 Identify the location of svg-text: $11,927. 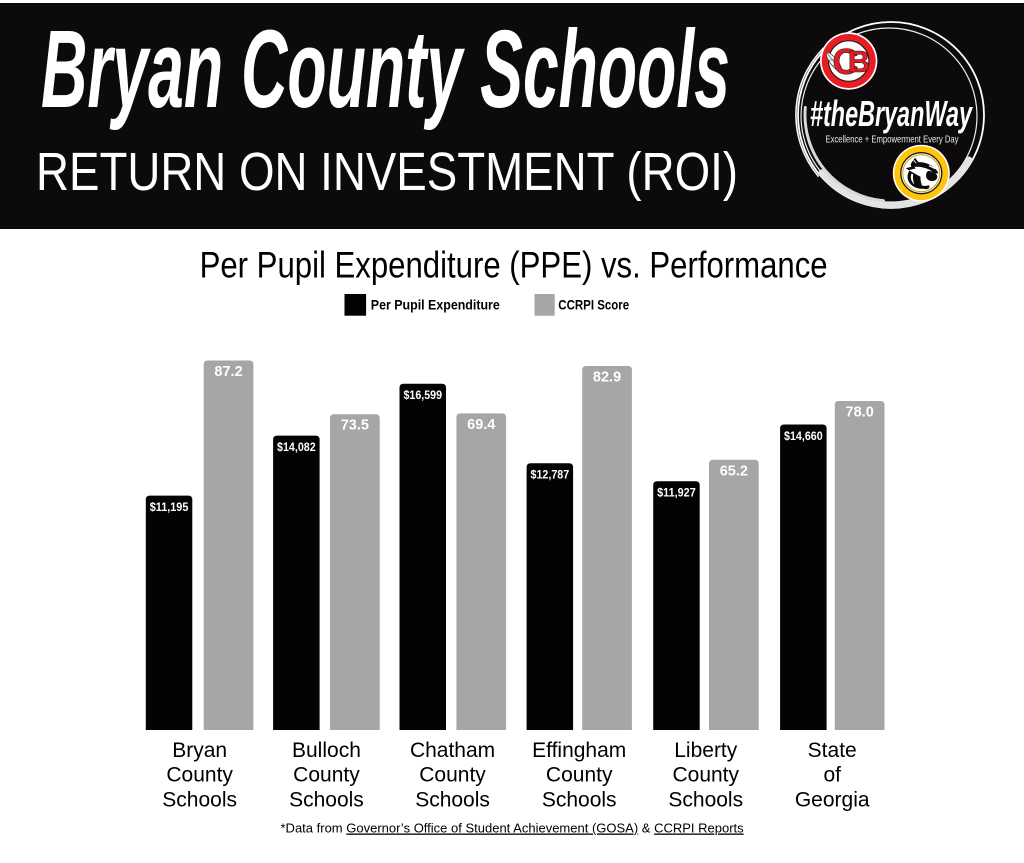
(676, 493).